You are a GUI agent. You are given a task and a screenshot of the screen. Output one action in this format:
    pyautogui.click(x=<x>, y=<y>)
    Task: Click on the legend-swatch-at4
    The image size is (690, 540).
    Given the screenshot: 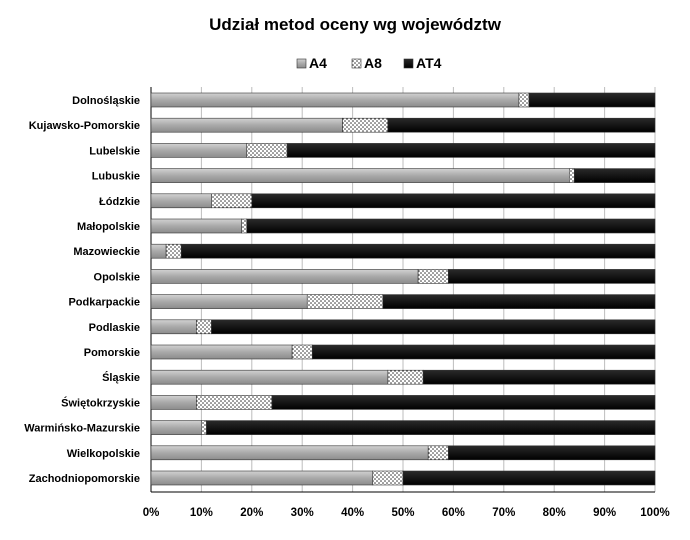 What is the action you would take?
    pyautogui.click(x=408, y=63)
    